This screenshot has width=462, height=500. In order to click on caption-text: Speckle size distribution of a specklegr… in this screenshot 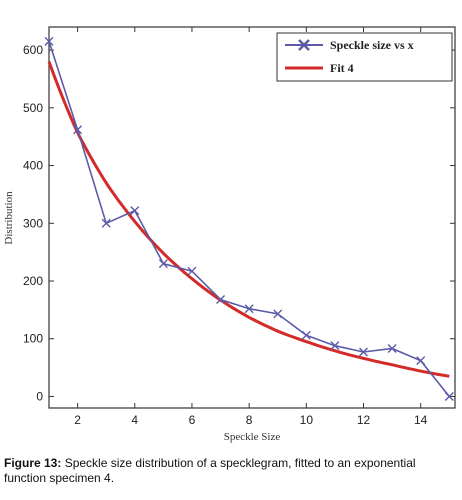, I will do `click(210, 470)`.